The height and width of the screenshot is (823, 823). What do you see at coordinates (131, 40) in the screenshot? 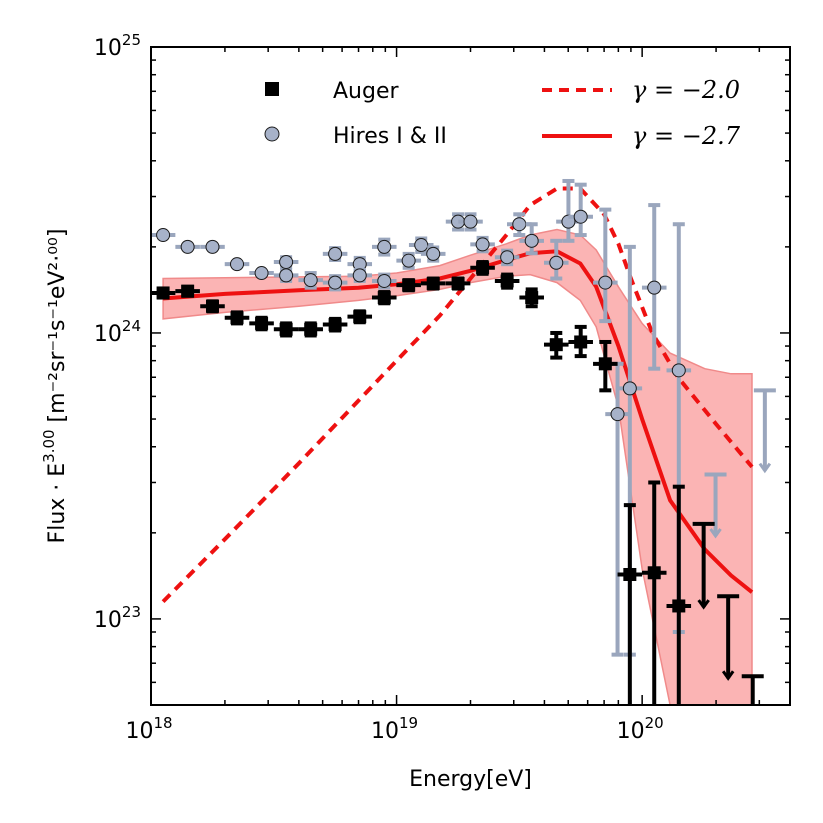
I see `y-tick-label-2-exponent: 25` at bounding box center [131, 40].